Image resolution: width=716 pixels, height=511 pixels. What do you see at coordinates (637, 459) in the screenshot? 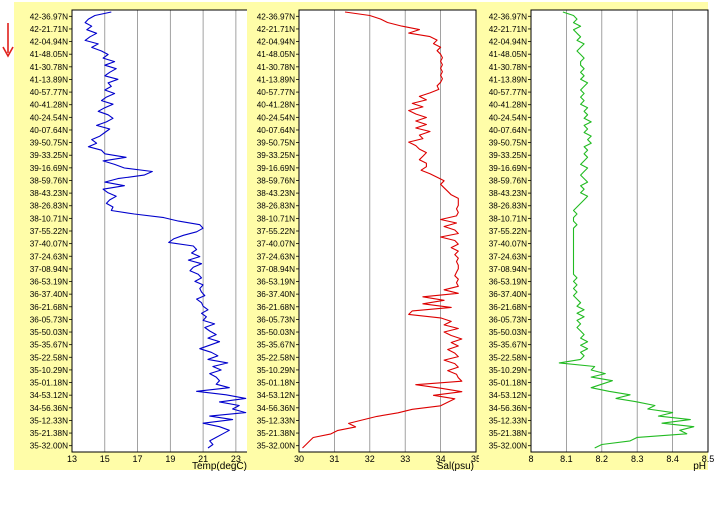
I see `x-tick-label: 8.3` at bounding box center [637, 459].